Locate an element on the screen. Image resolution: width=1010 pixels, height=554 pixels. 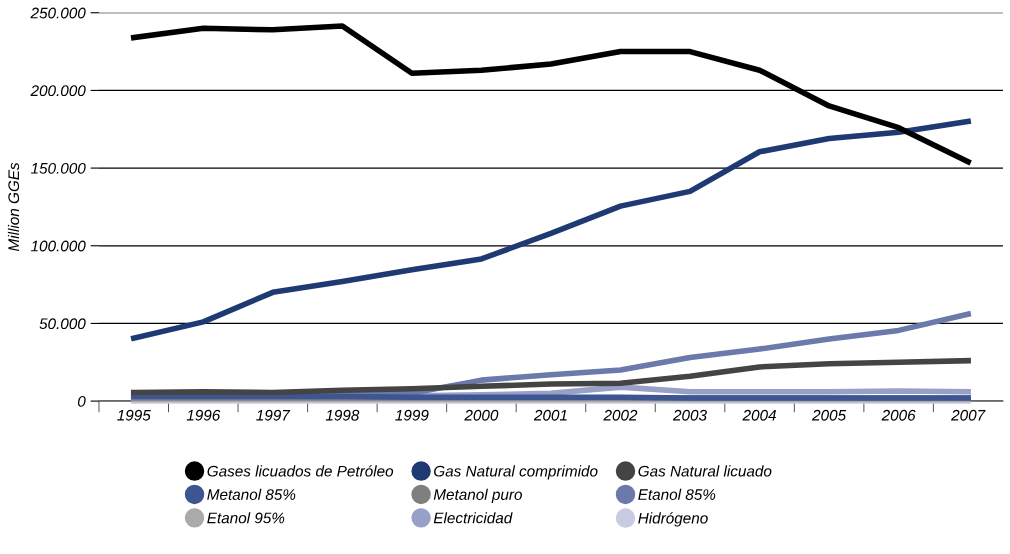
x-tick-label: 1998 is located at coordinates (342, 415).